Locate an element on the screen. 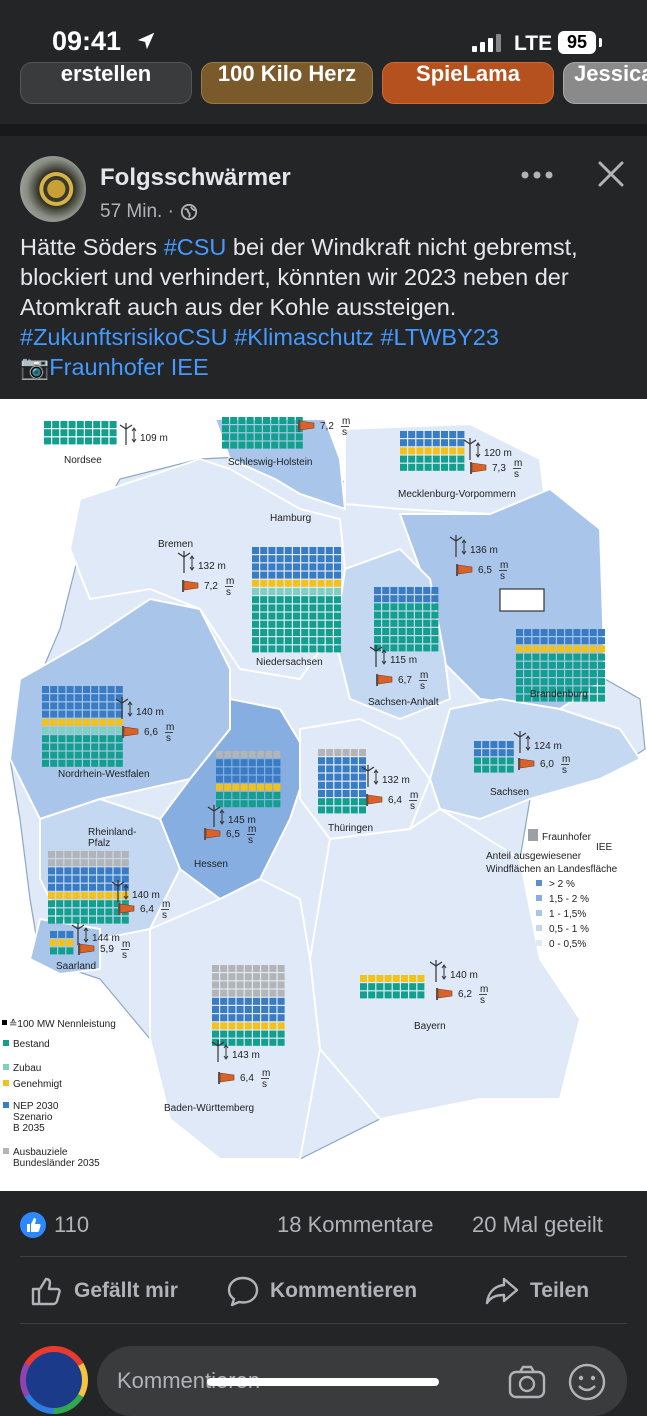  comment-button: Kommentieren is located at coordinates (322, 1291).